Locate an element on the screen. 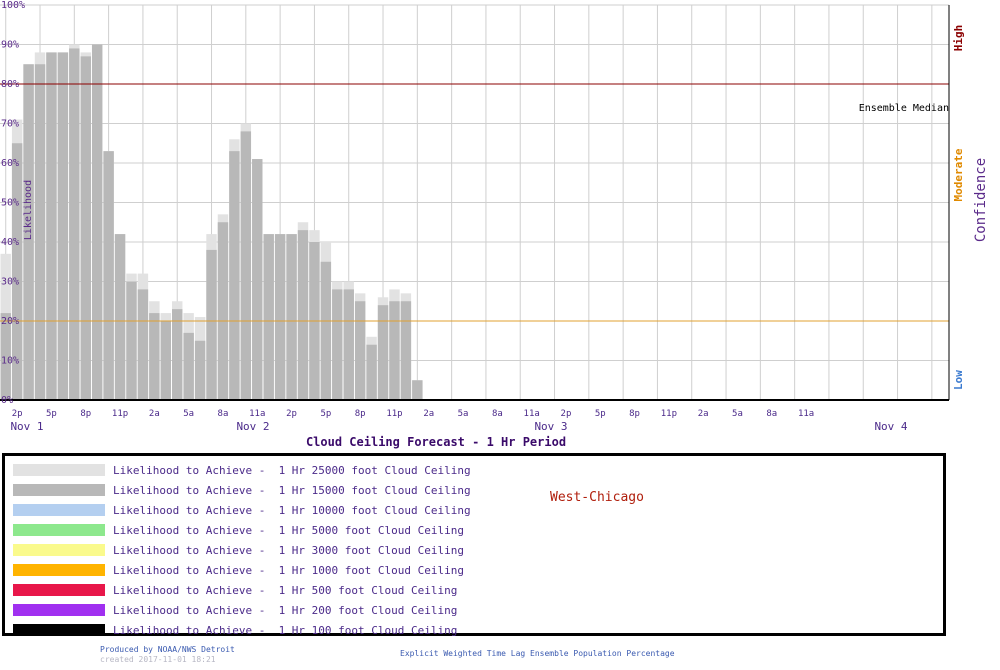  chart-title: Cloud Ceiling Forecast - 1 Hr Period is located at coordinates (436, 442).